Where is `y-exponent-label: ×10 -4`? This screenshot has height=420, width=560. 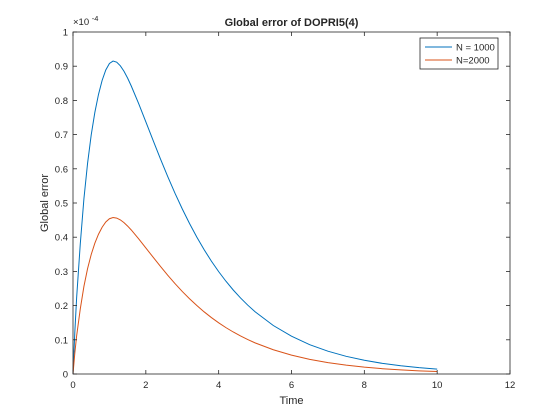
y-exponent-label: ×10 -4 is located at coordinates (85, 21).